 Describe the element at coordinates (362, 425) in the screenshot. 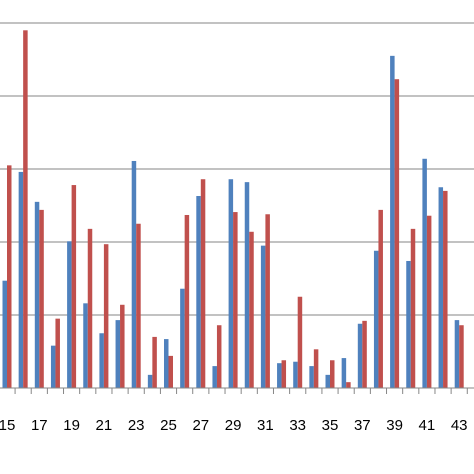

I see `x-tick-label: 37` at that location.